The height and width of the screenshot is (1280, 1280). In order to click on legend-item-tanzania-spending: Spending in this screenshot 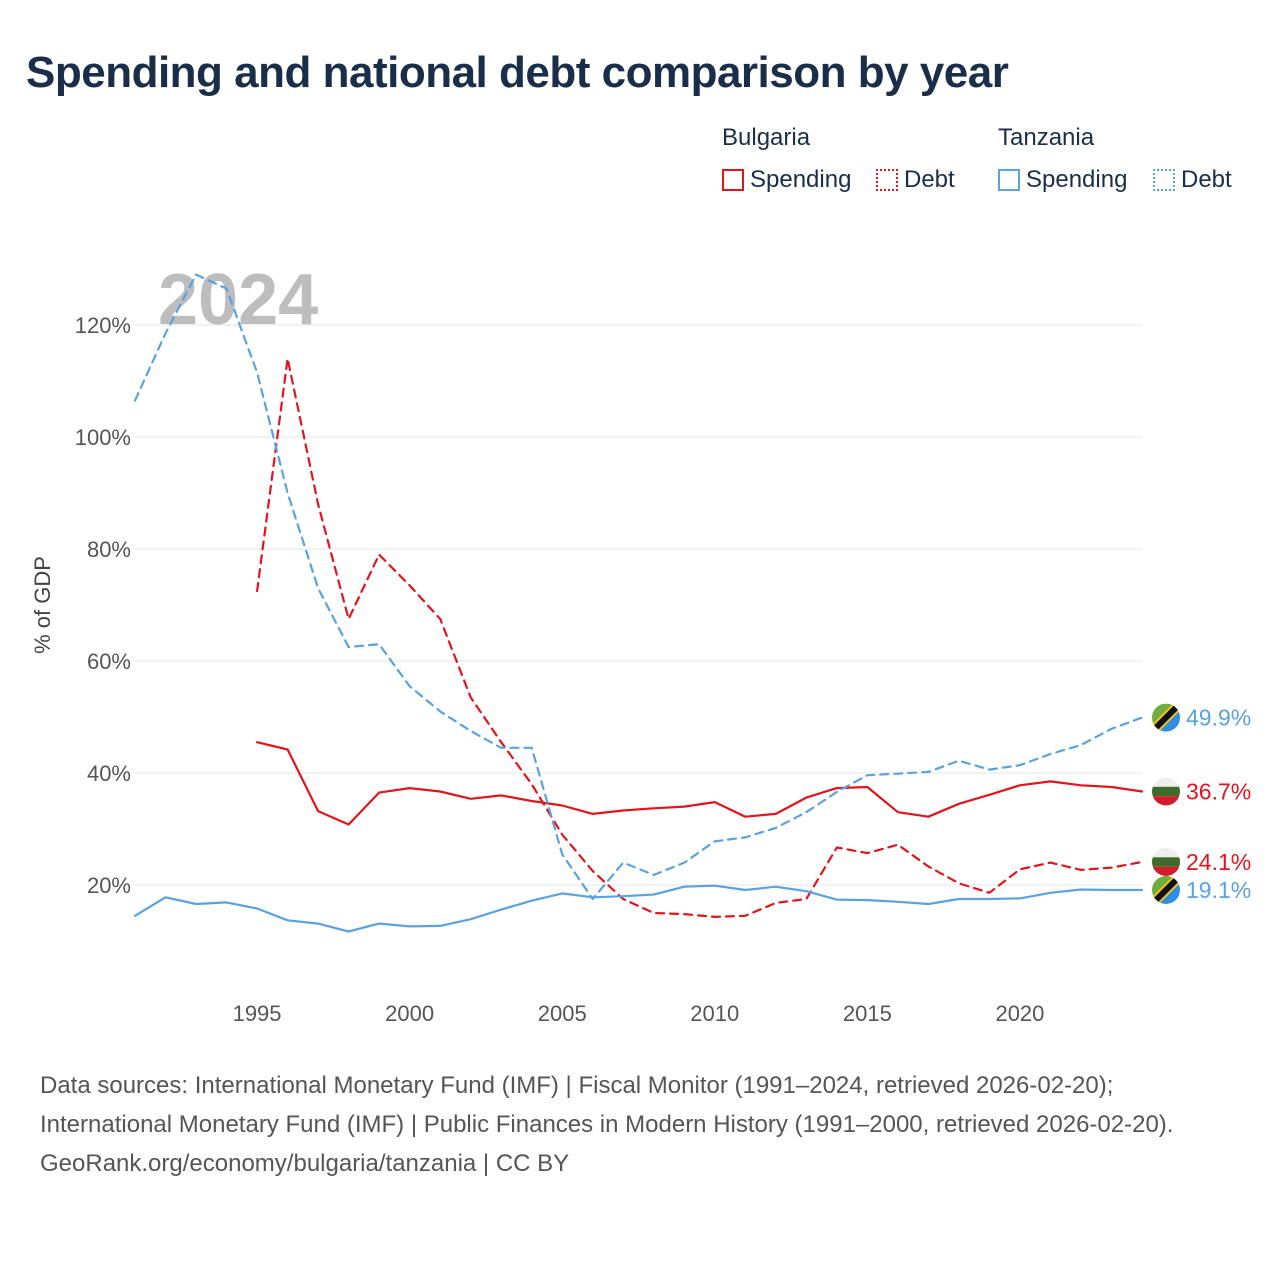, I will do `click(1062, 180)`.